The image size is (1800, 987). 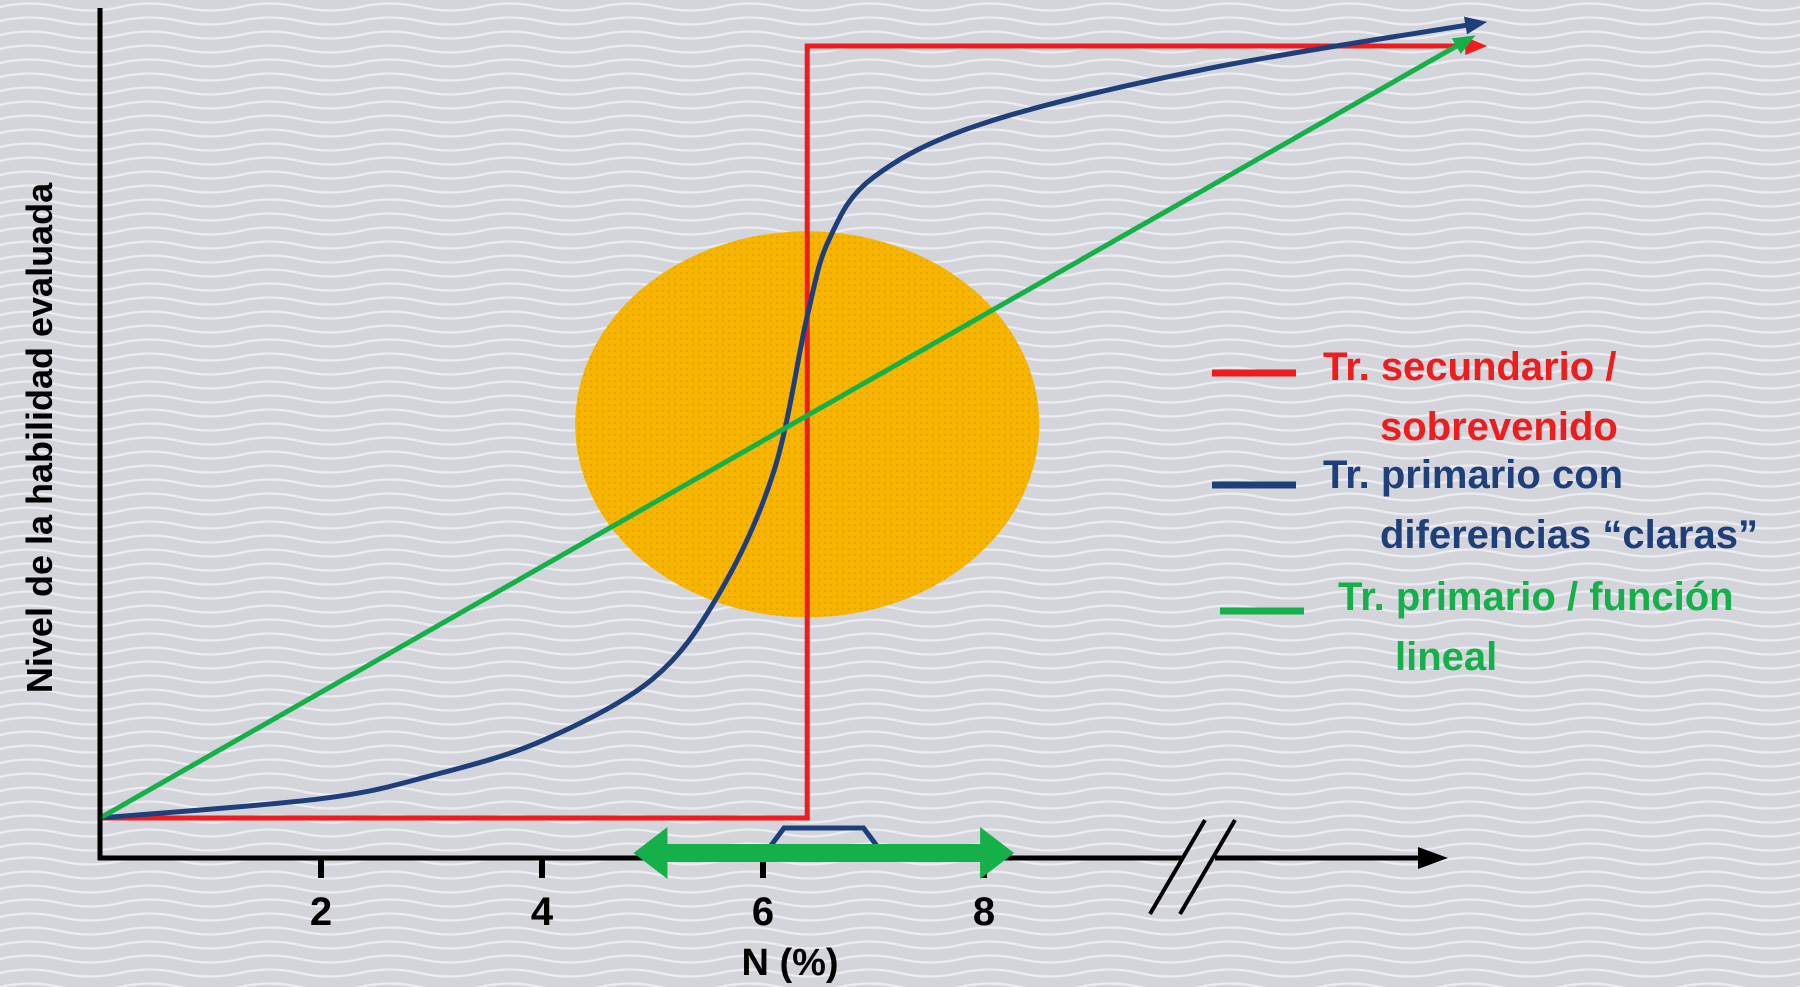 What do you see at coordinates (1473, 475) in the screenshot?
I see `legend-label: Tr. primario con` at bounding box center [1473, 475].